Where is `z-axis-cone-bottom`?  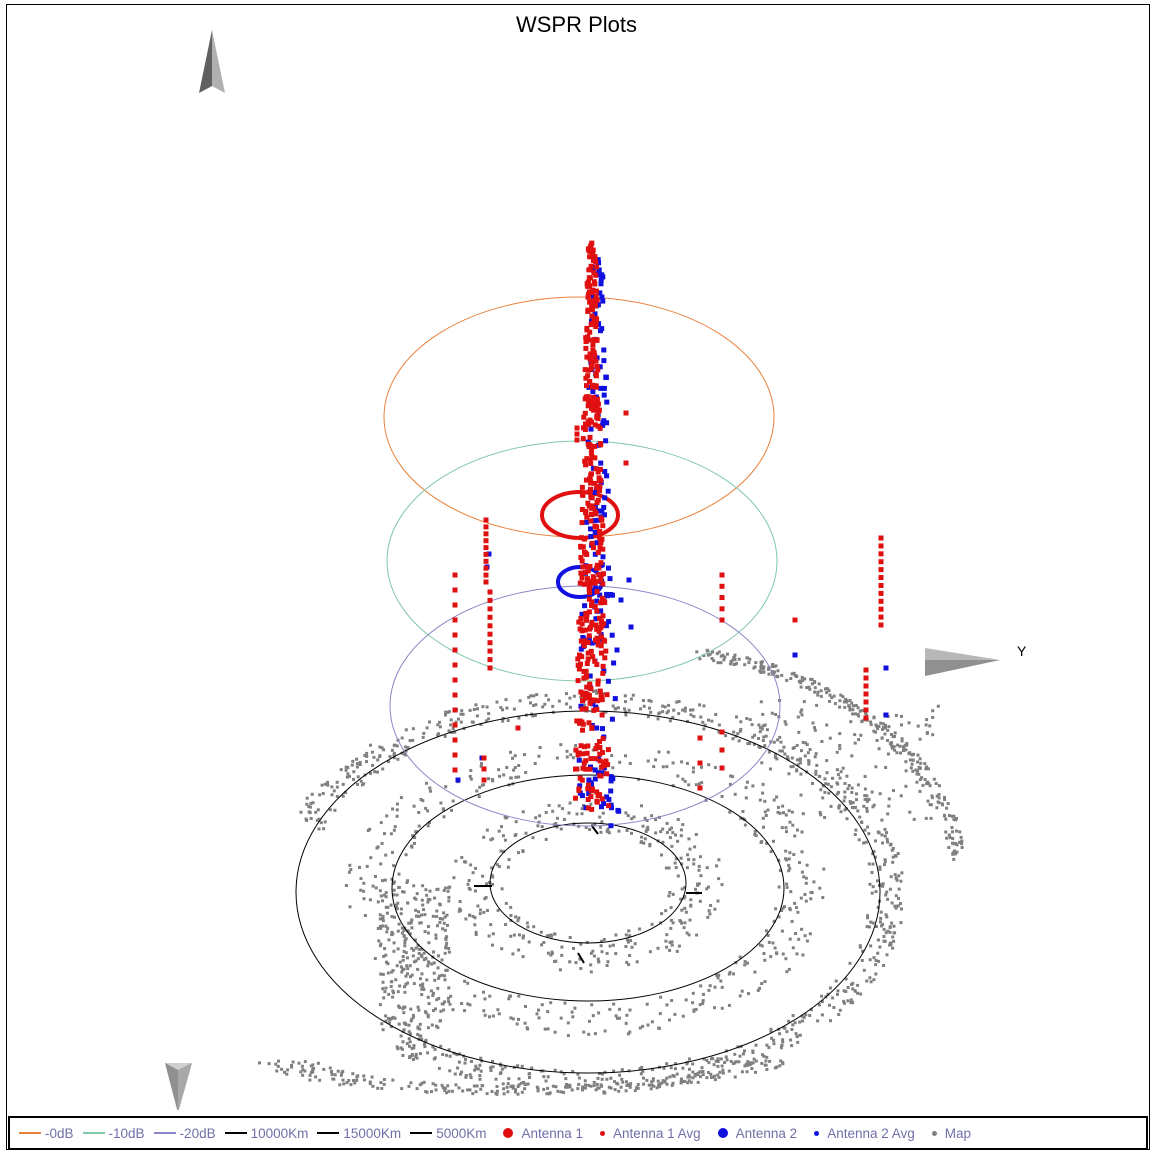
z-axis-cone-bottom is located at coordinates (178, 1086).